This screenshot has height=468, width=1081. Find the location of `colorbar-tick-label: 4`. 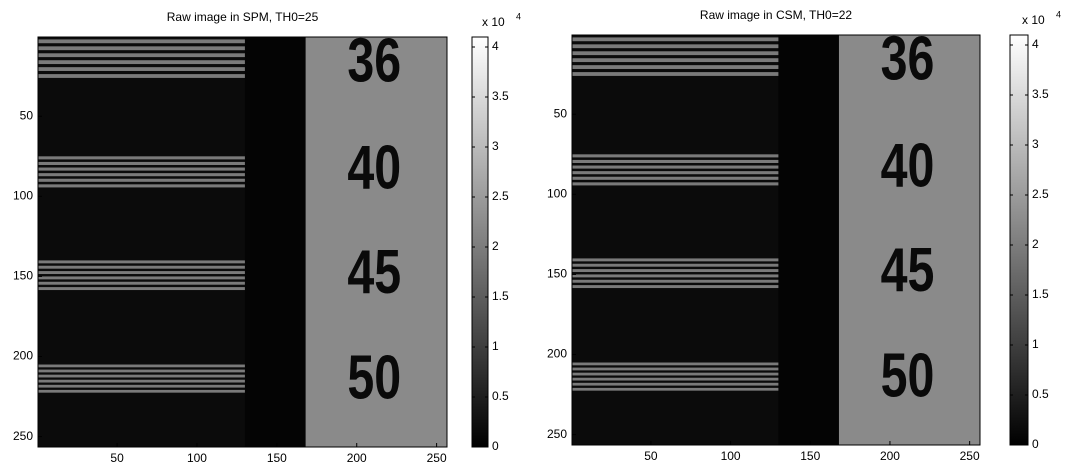

colorbar-tick-label: 4 is located at coordinates (1035, 44).